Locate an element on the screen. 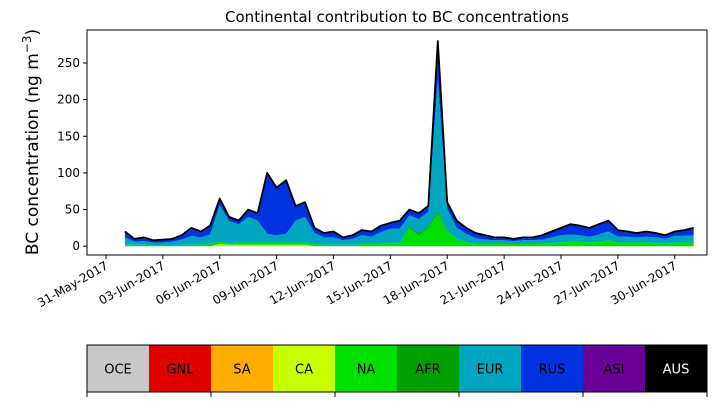 The width and height of the screenshot is (717, 402). legend-item-rus: RUS is located at coordinates (552, 368).